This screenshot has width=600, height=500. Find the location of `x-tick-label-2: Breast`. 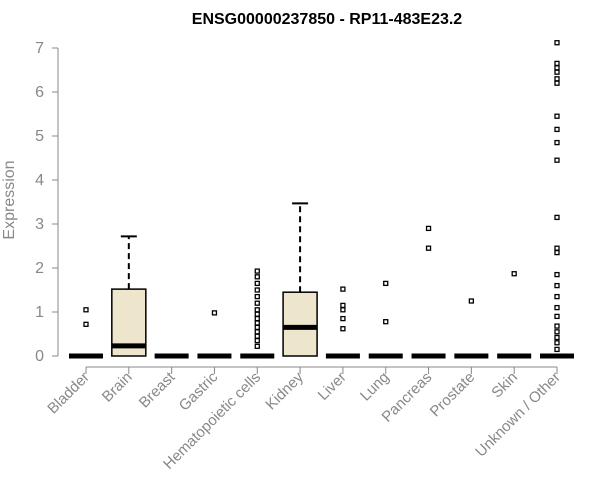

x-tick-label-2: Breast is located at coordinates (157, 389).